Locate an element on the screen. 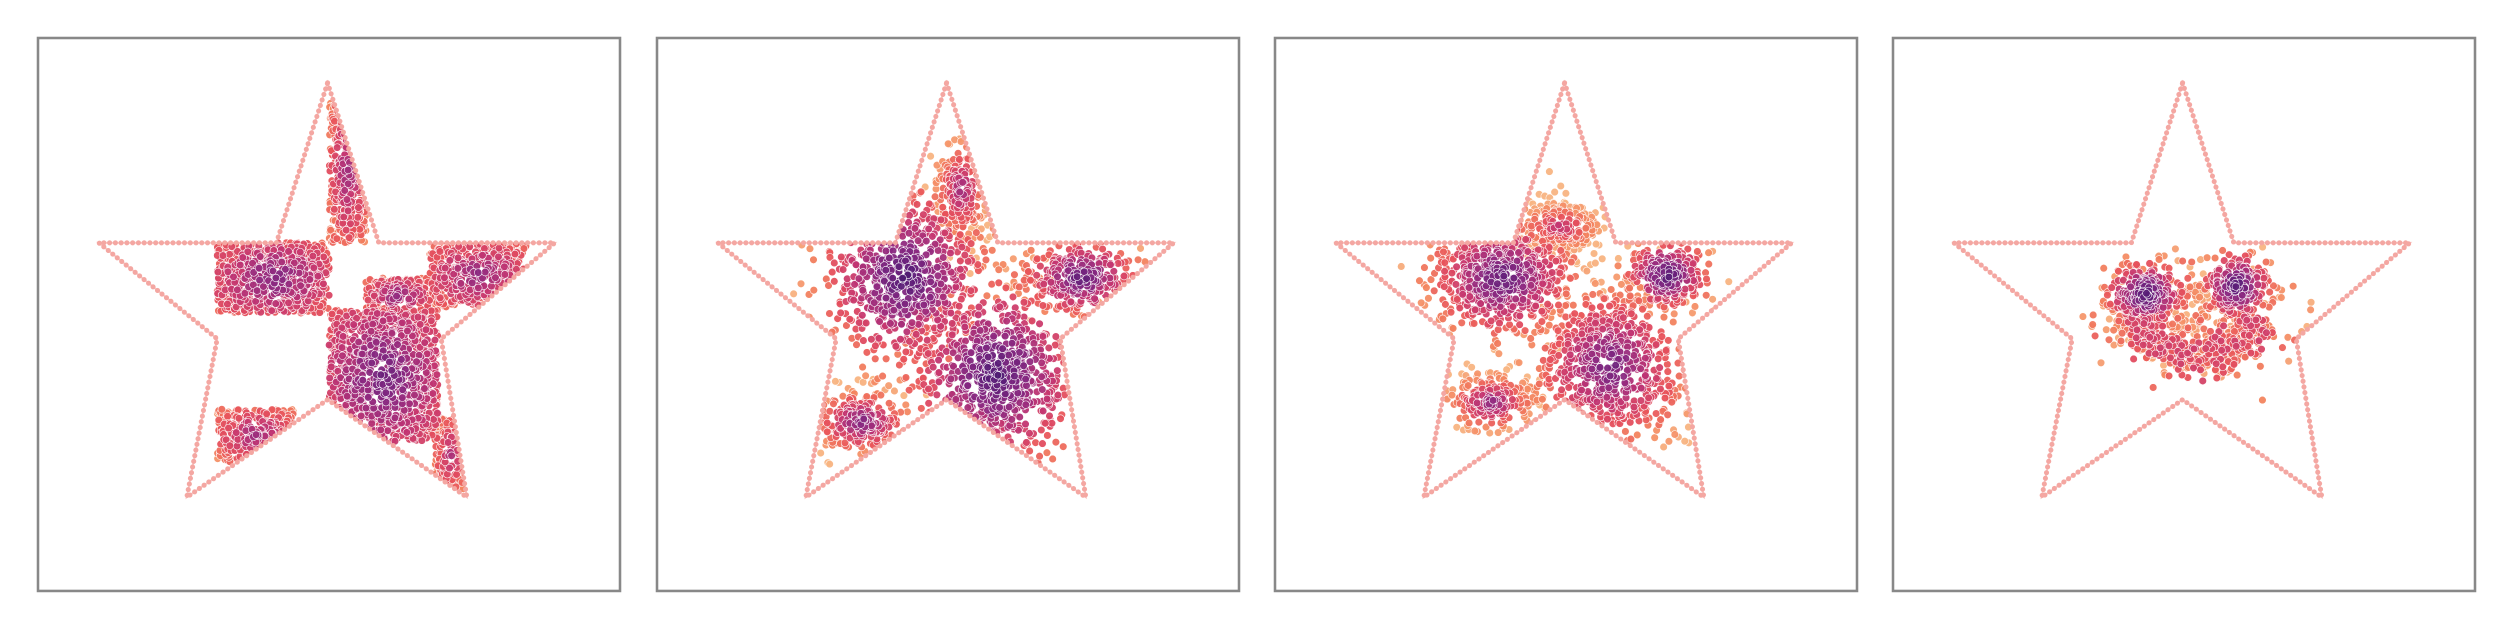 The height and width of the screenshot is (625, 2500). point-cloud is located at coordinates (371, 296).